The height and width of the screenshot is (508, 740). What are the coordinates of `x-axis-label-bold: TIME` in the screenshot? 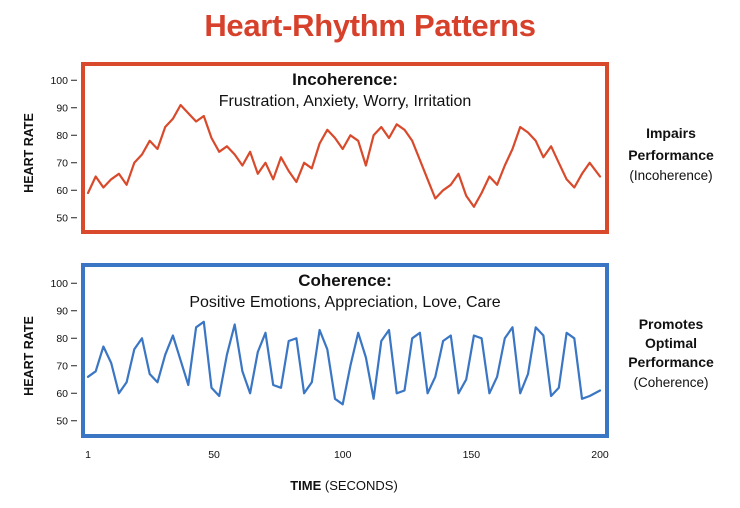 It's located at (307, 485).